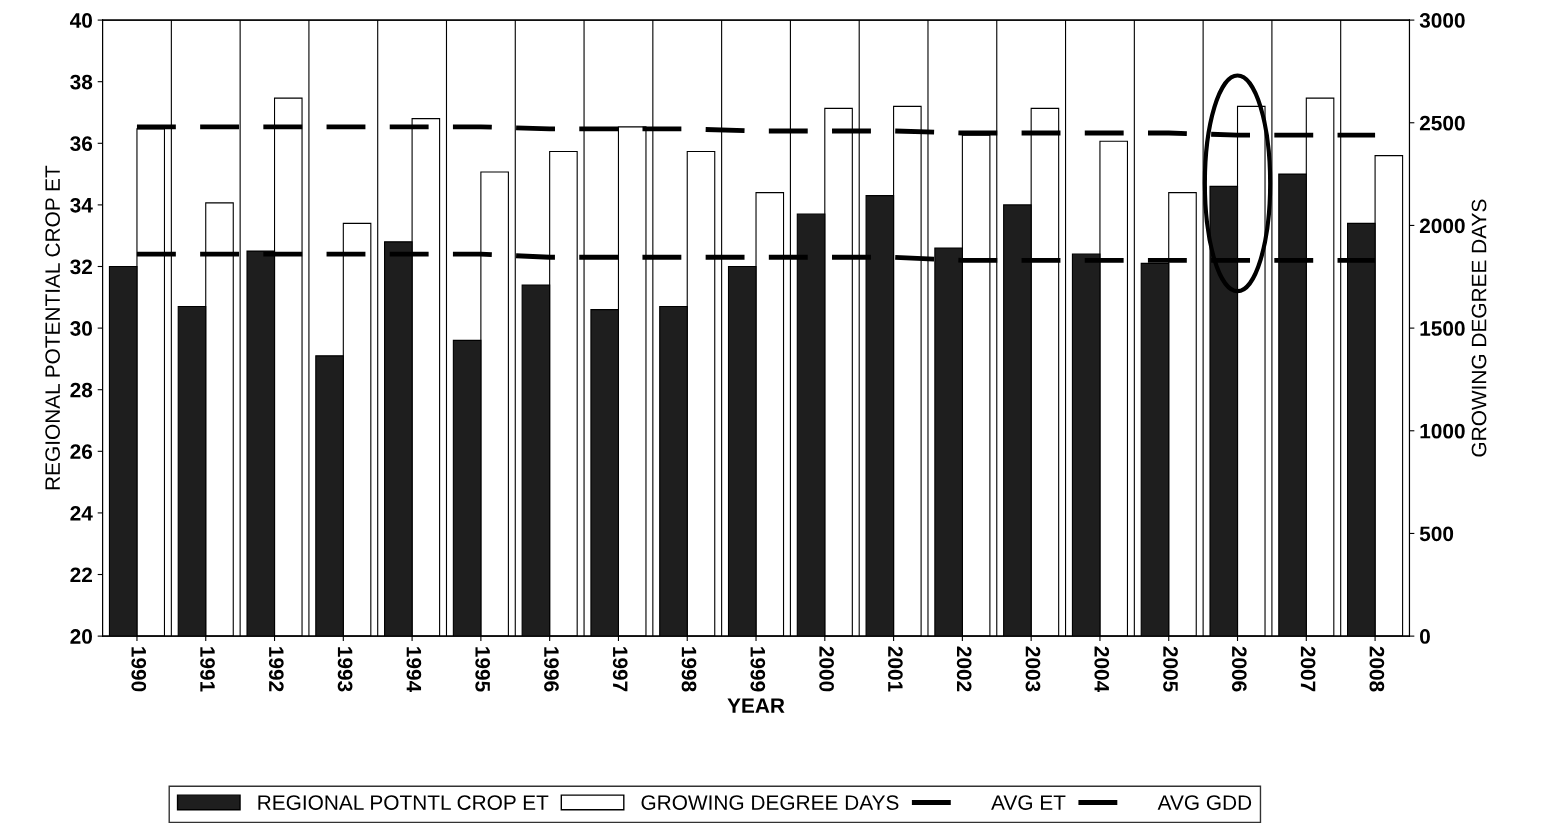  What do you see at coordinates (1442, 328) in the screenshot?
I see `y2-tick-label: 1500` at bounding box center [1442, 328].